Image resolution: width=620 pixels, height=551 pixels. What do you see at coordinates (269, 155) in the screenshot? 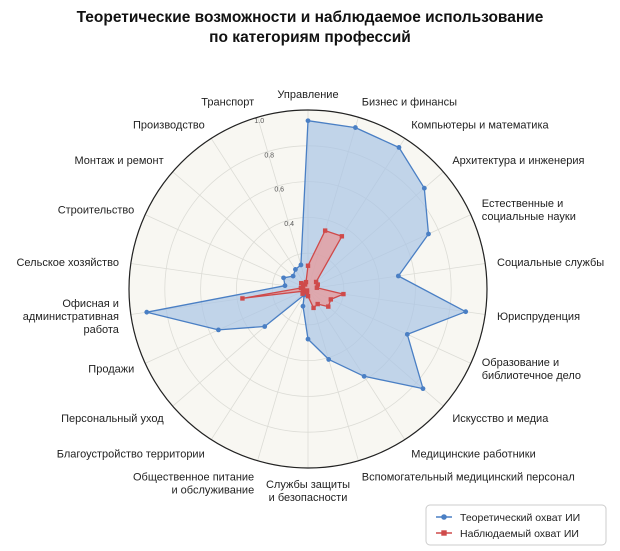
I see `radial-tick-label: 0.8` at bounding box center [269, 155].